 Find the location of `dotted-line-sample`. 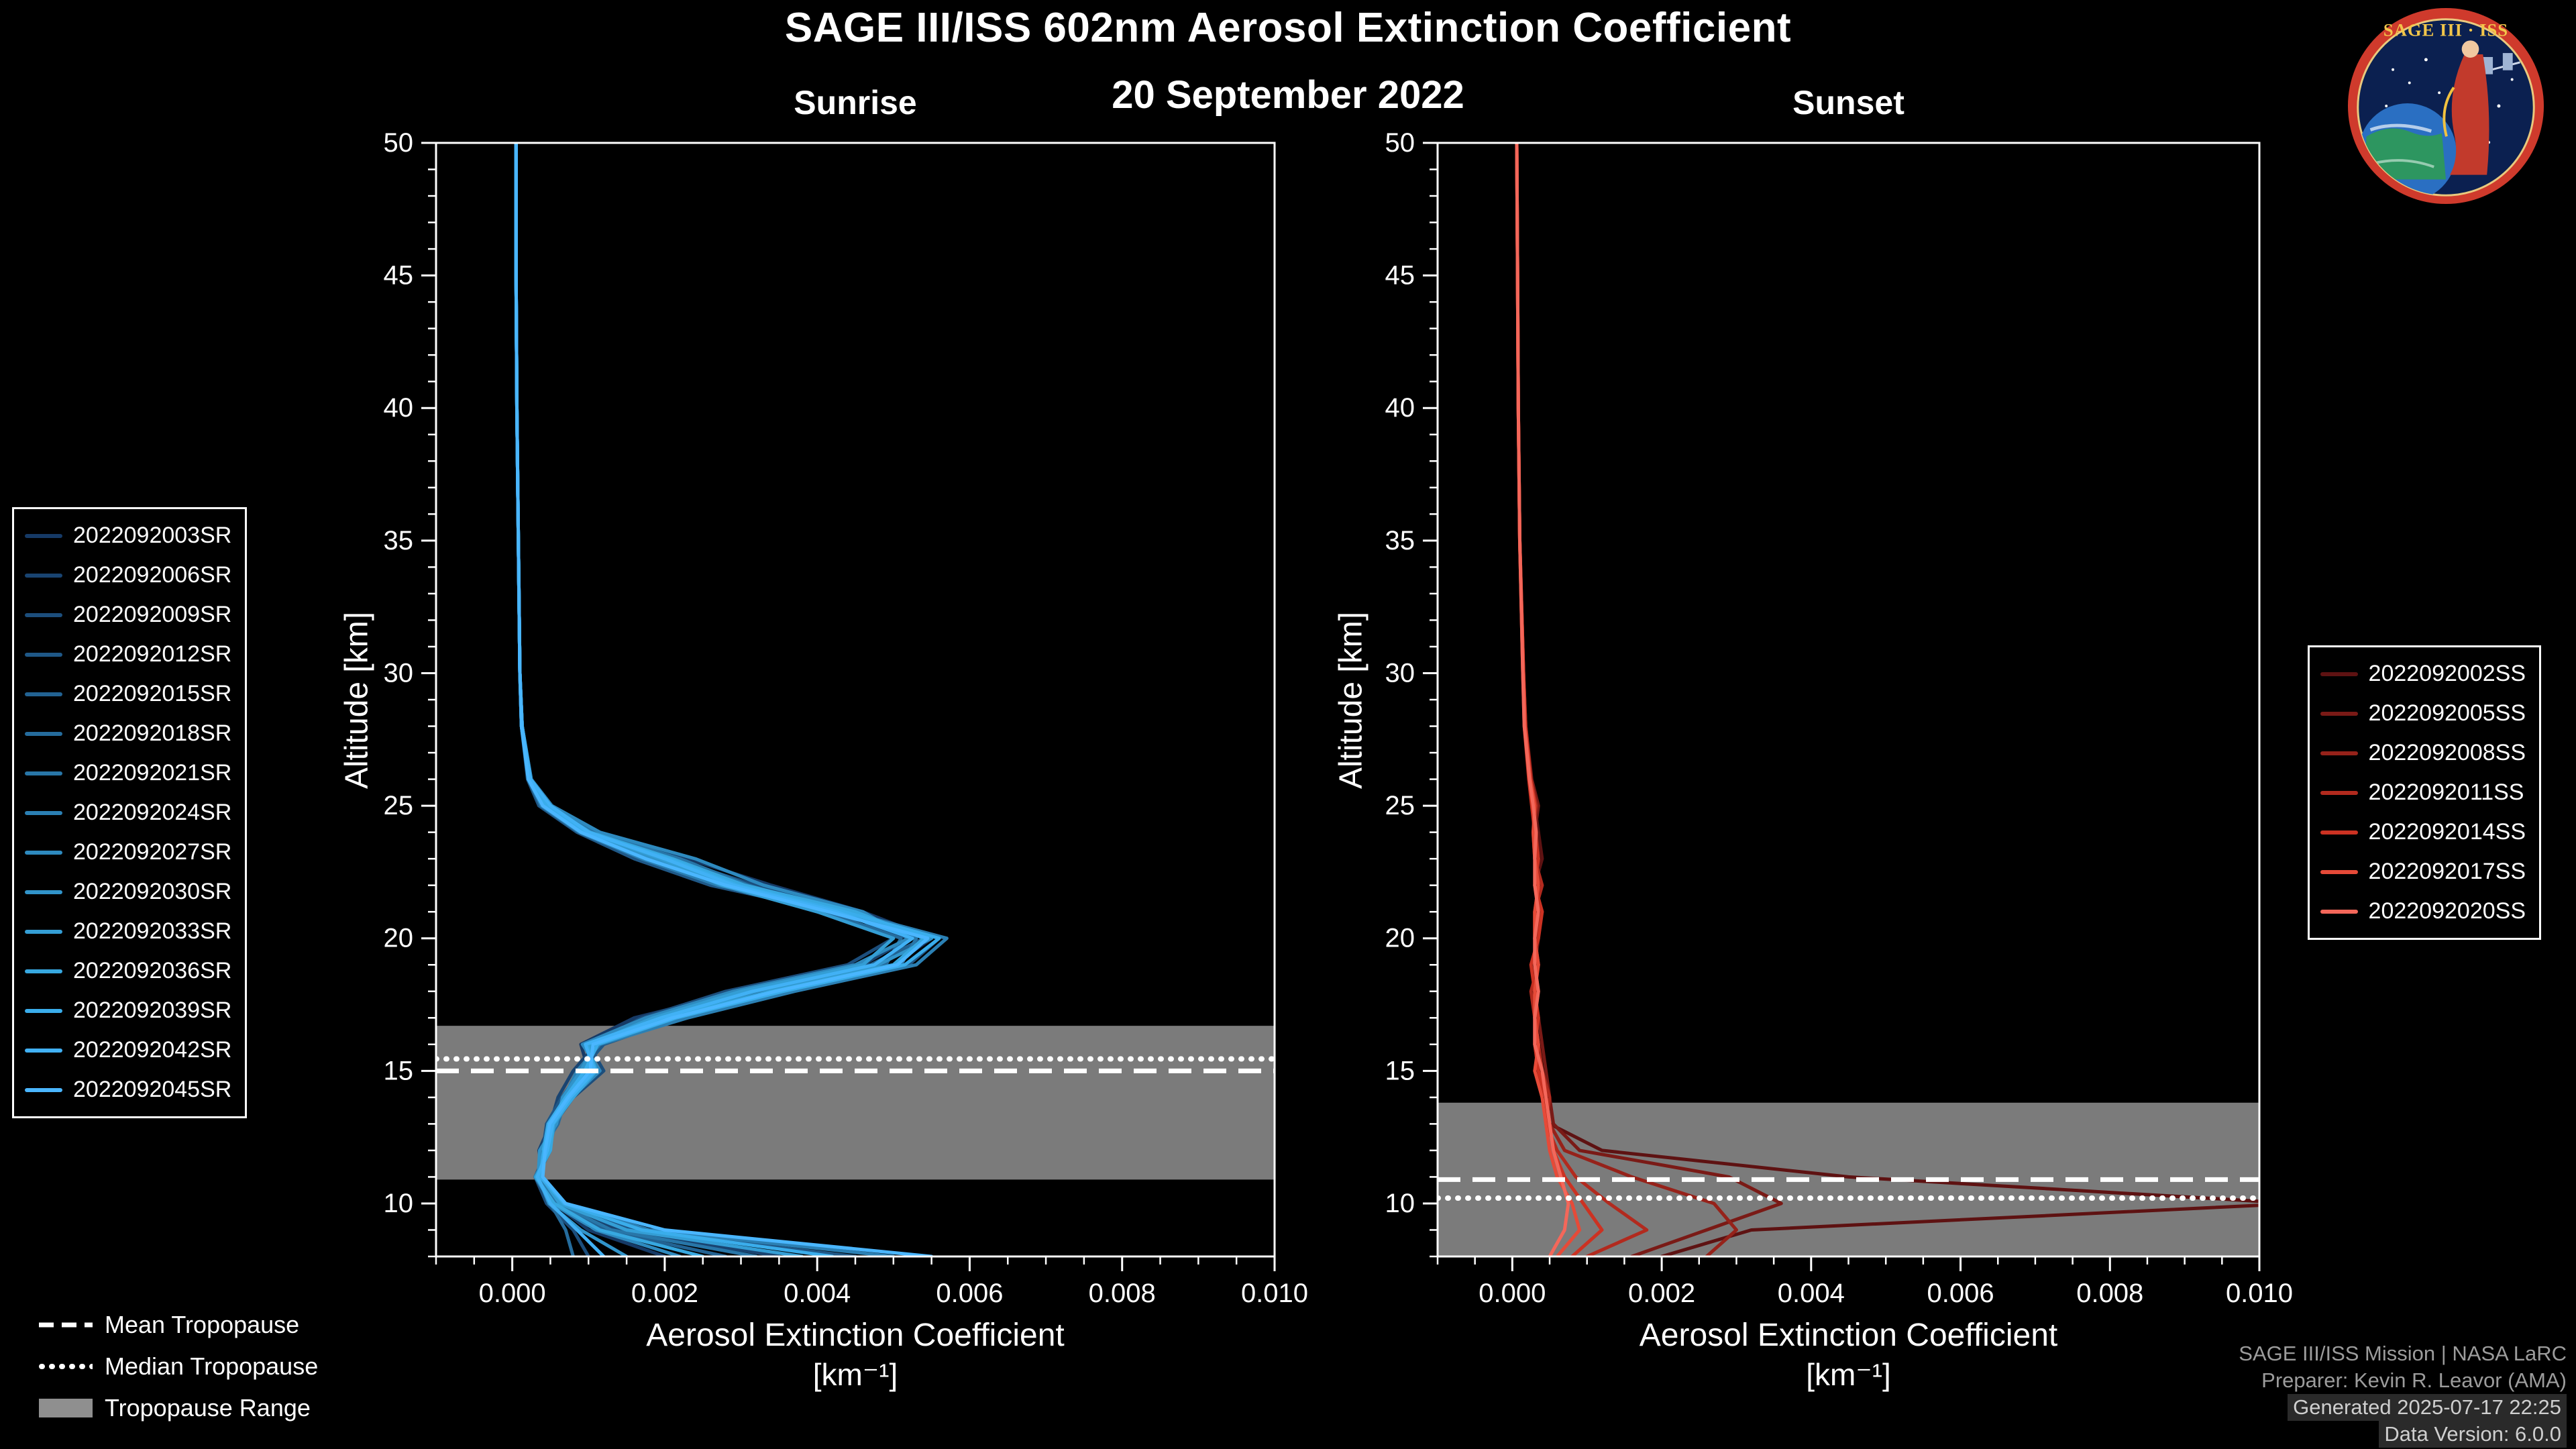

dotted-line-sample is located at coordinates (66, 1366).